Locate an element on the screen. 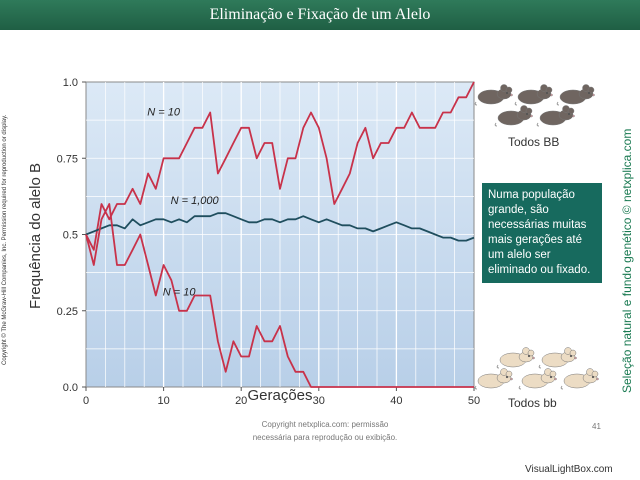 The height and width of the screenshot is (480, 640). footer-copyright-line1: Copyright netxplica.com: permissão is located at coordinates (325, 424).